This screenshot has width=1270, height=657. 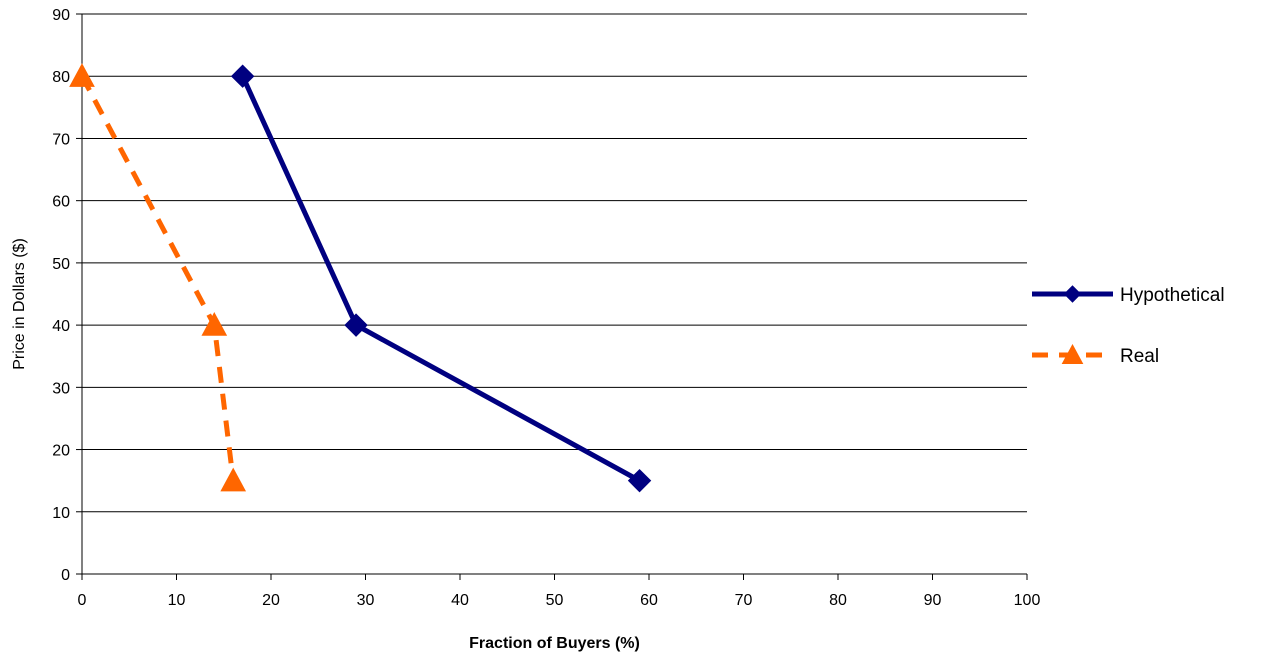 What do you see at coordinates (271, 600) in the screenshot?
I see `x-tick-label: 20` at bounding box center [271, 600].